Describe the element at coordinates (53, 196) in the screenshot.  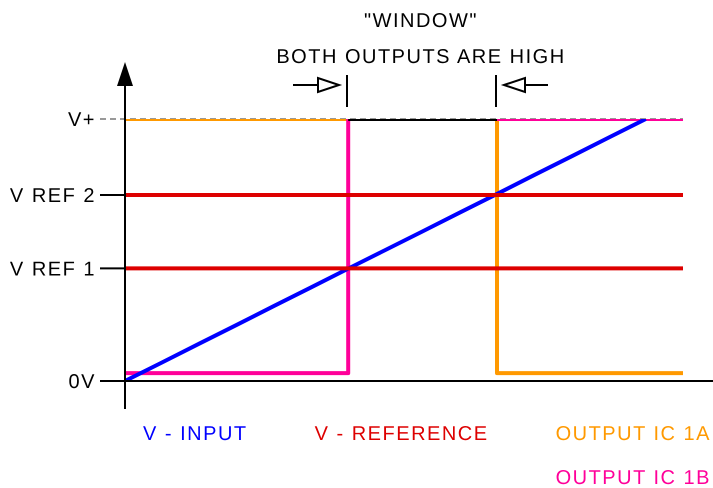
I see `ref-line-label: V REF 2` at that location.